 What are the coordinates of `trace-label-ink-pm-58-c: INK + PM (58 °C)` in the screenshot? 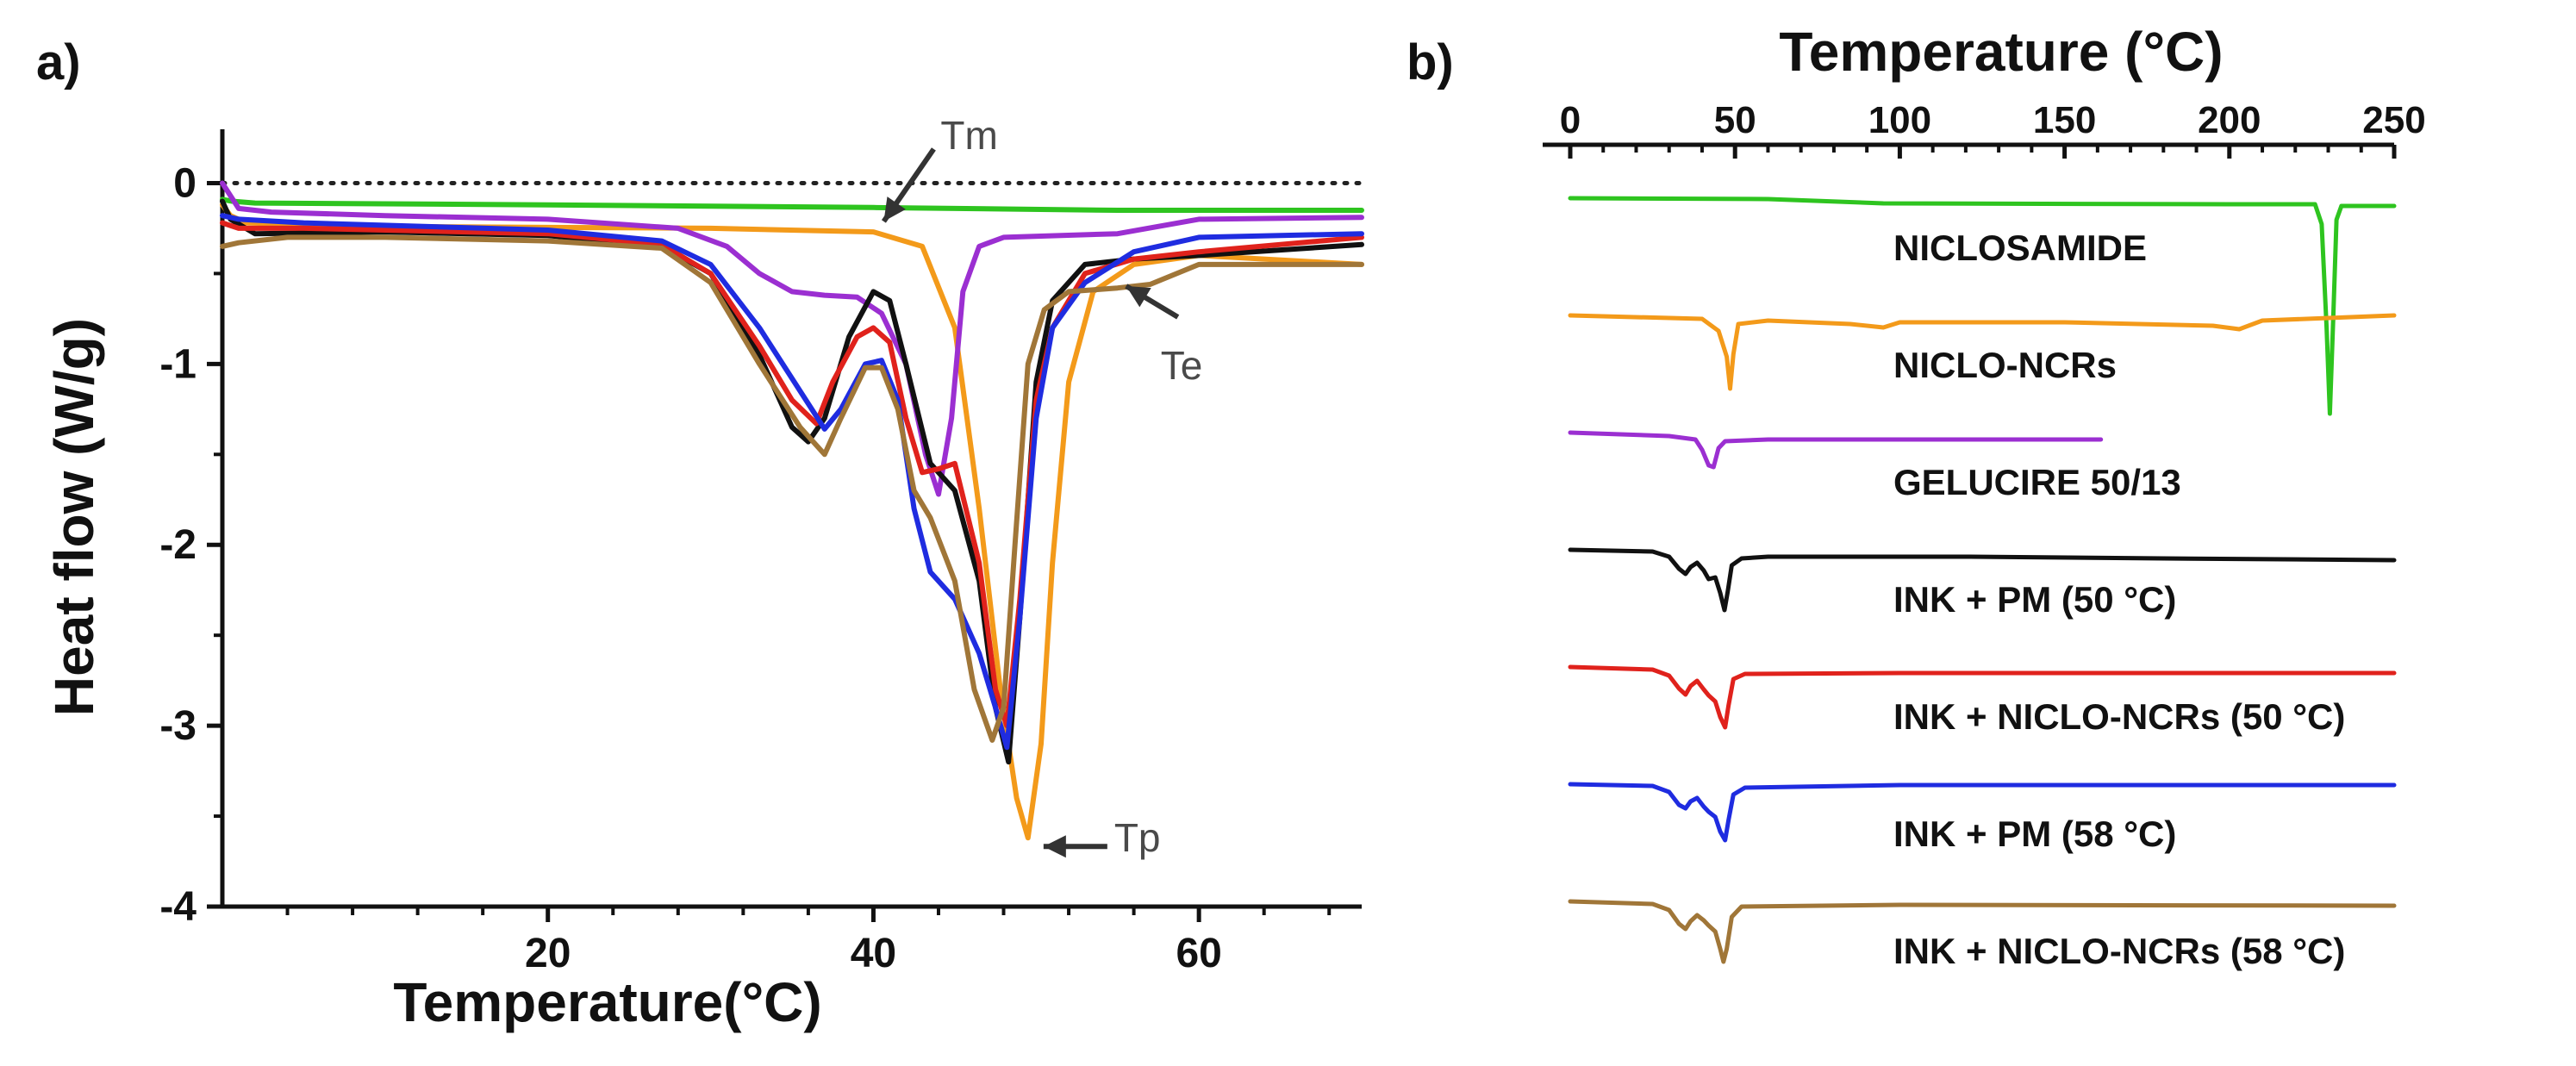 It's located at (2034, 834).